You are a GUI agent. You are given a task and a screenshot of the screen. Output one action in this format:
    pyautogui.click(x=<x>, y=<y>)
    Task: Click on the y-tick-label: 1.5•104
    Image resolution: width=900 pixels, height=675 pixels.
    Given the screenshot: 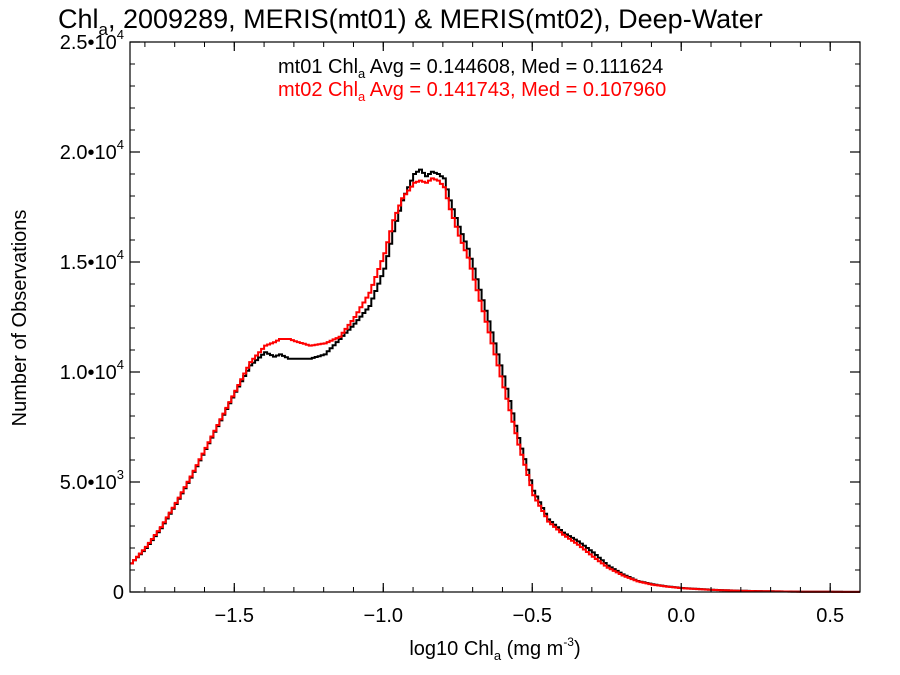 What is the action you would take?
    pyautogui.click(x=92, y=260)
    